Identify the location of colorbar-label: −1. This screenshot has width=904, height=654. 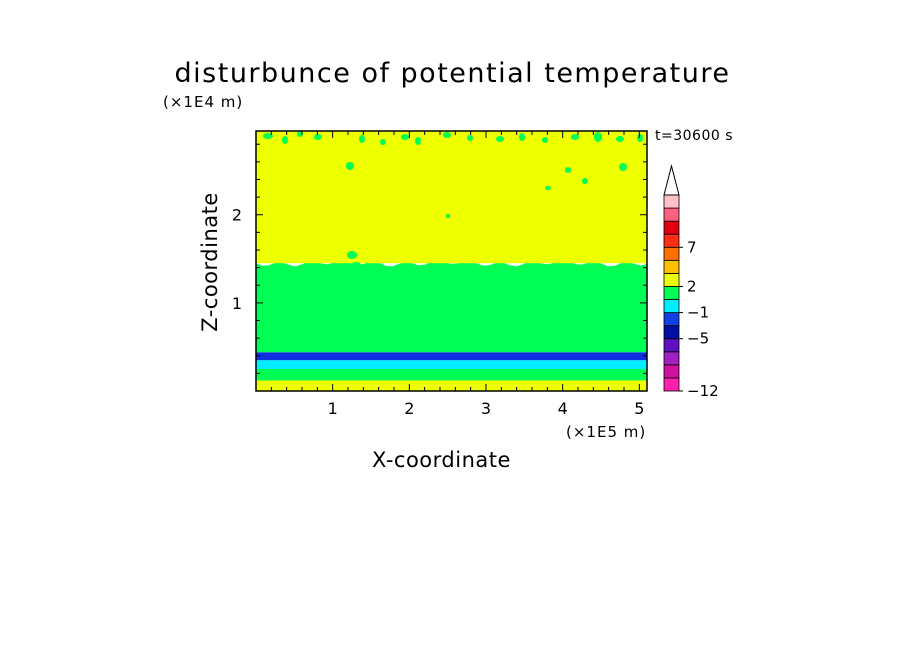
(698, 313).